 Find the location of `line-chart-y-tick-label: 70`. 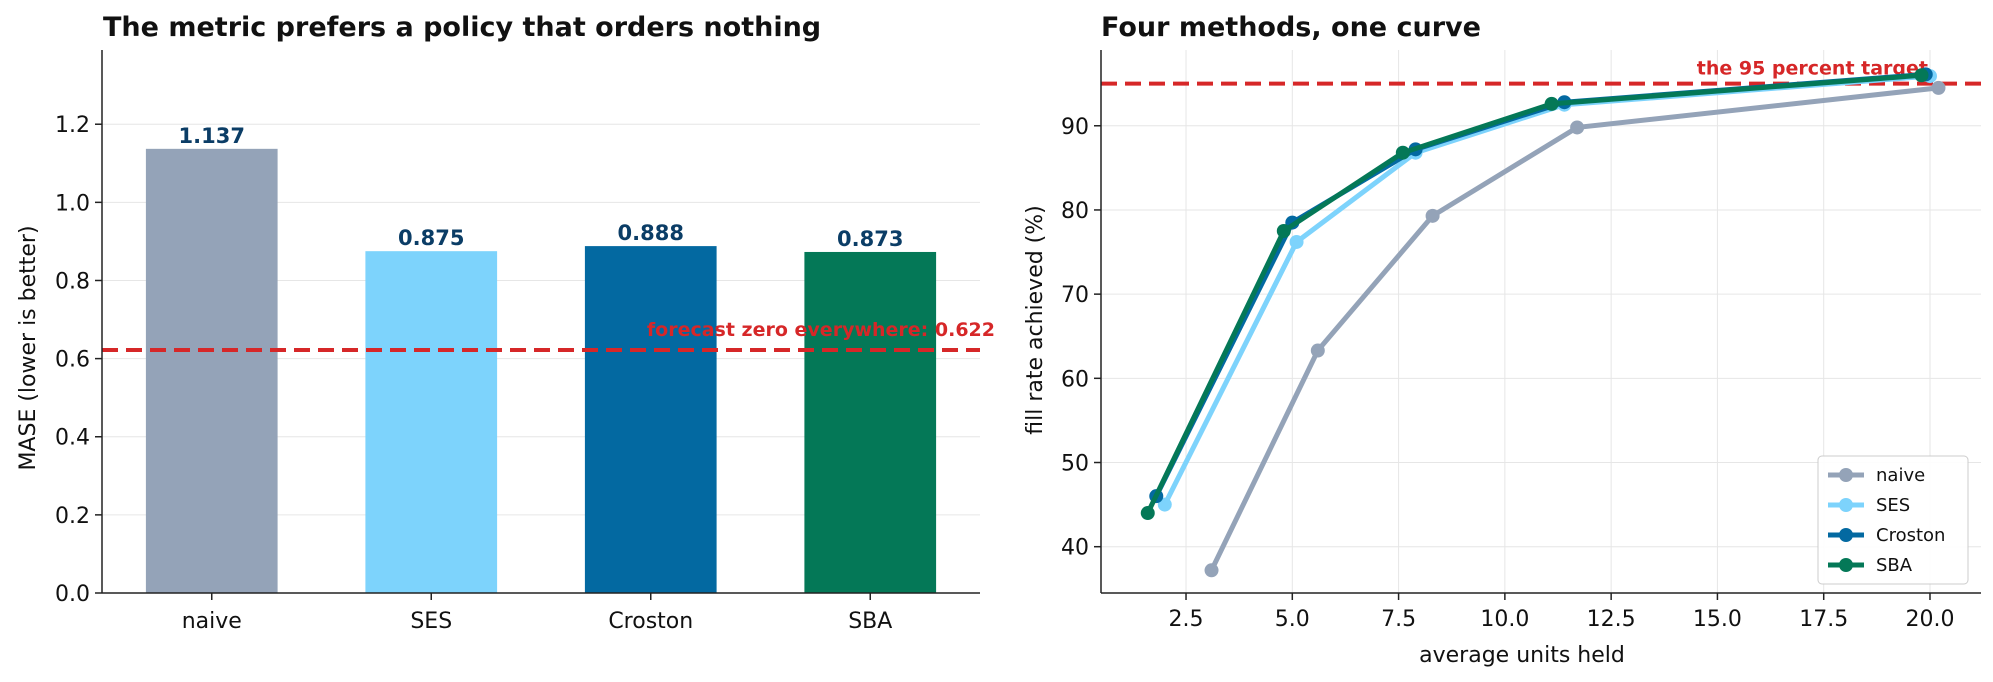

line-chart-y-tick-label: 70 is located at coordinates (1075, 295).